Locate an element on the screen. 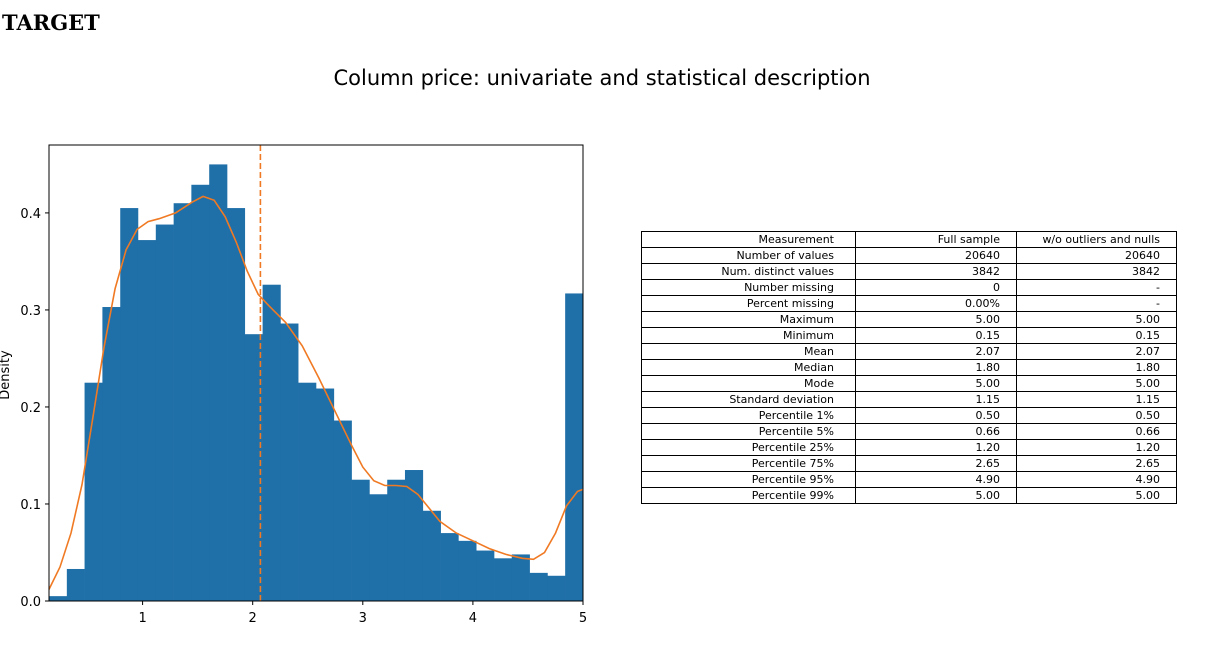  full-sample-cell: 1.20 is located at coordinates (936, 447).